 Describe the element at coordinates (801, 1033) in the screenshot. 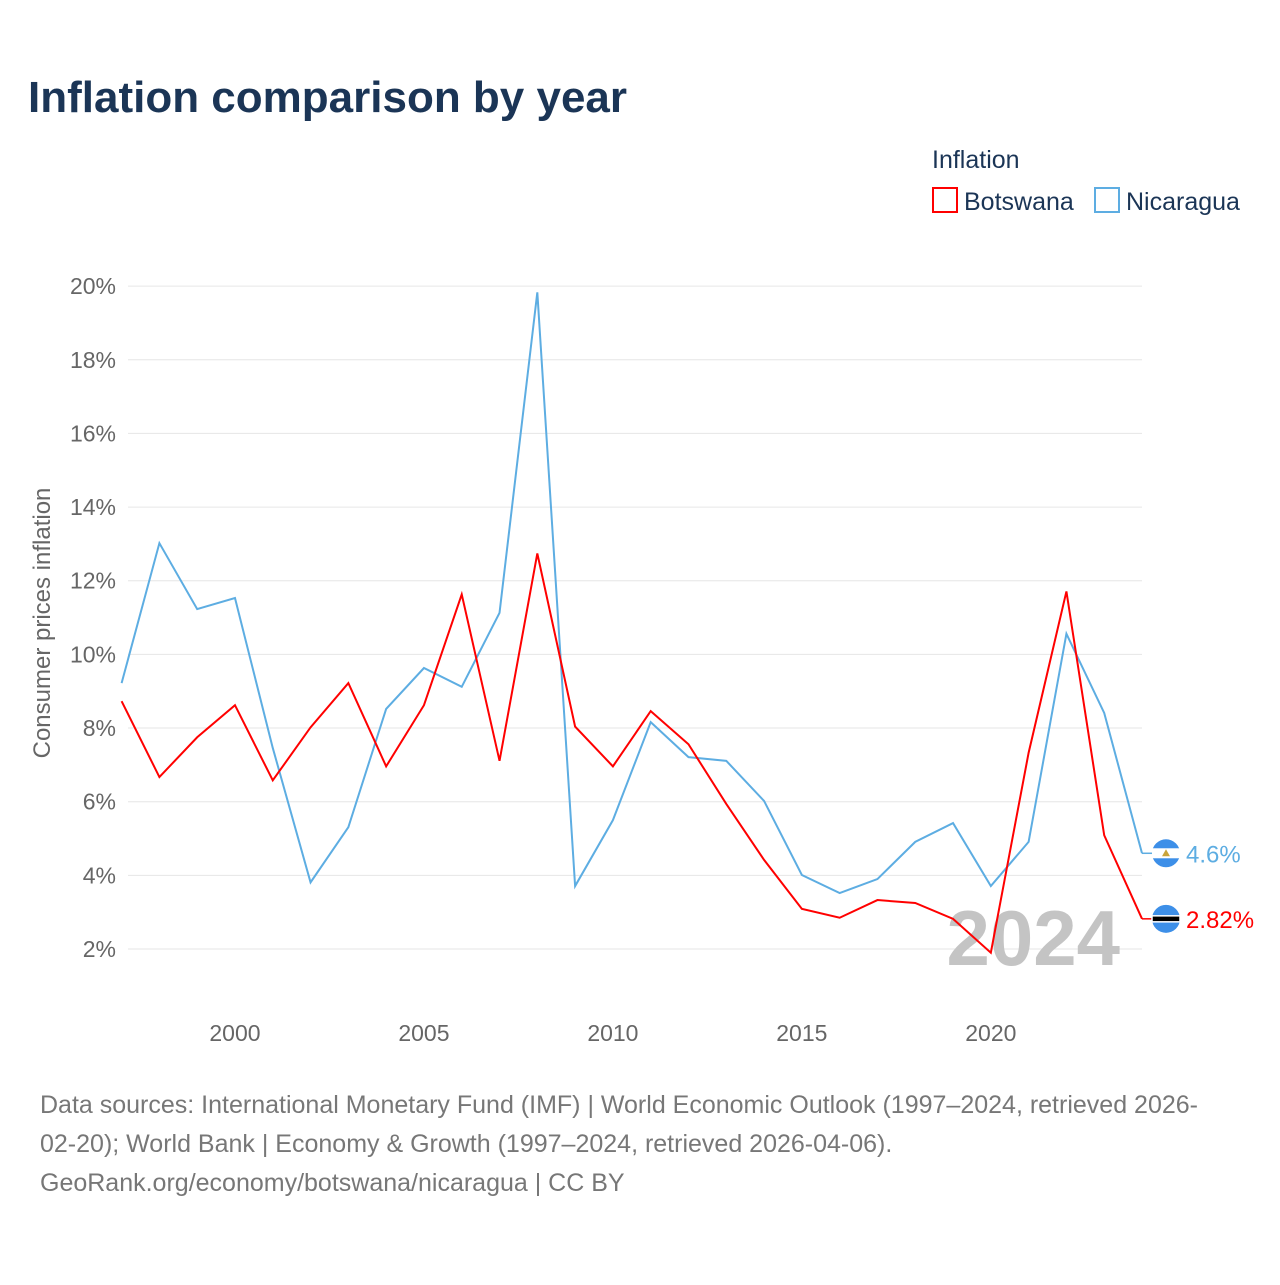

I see `x-tick-label: 2015` at that location.